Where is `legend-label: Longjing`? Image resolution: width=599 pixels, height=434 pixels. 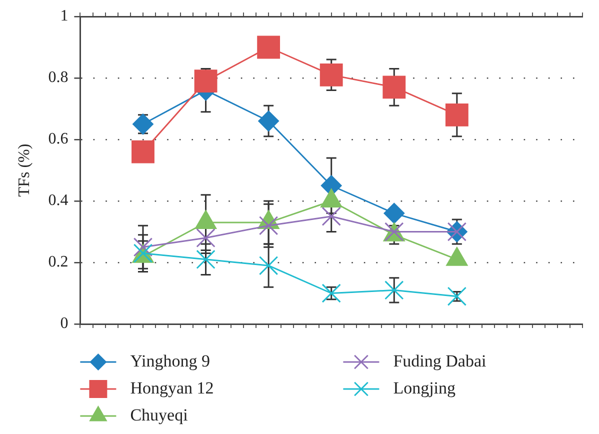
legend-label: Longjing is located at coordinates (424, 388).